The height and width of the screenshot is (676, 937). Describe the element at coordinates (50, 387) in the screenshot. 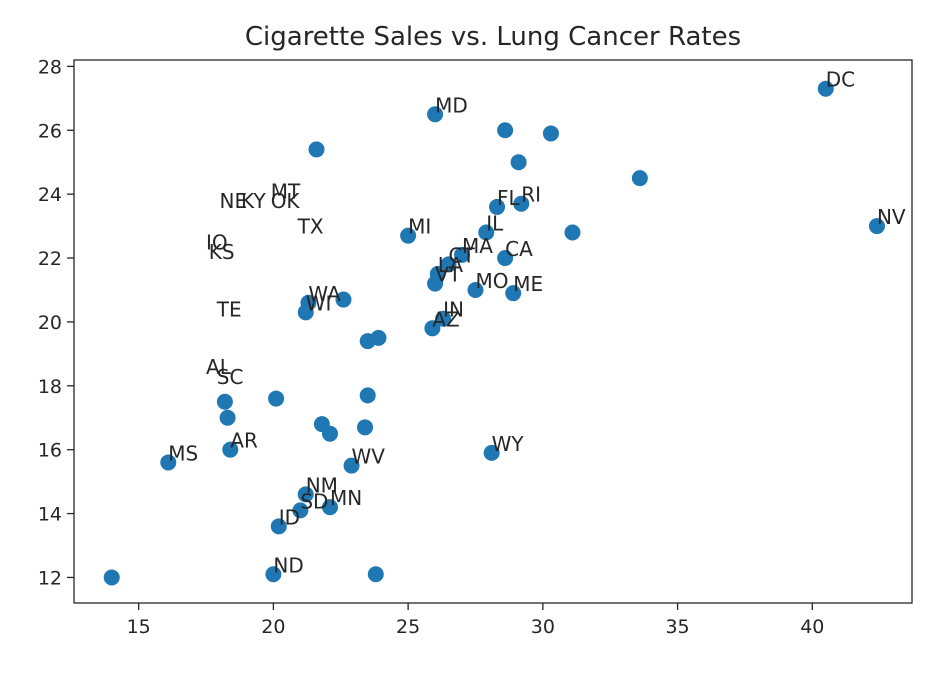

I see `y-tick-label: 18` at that location.